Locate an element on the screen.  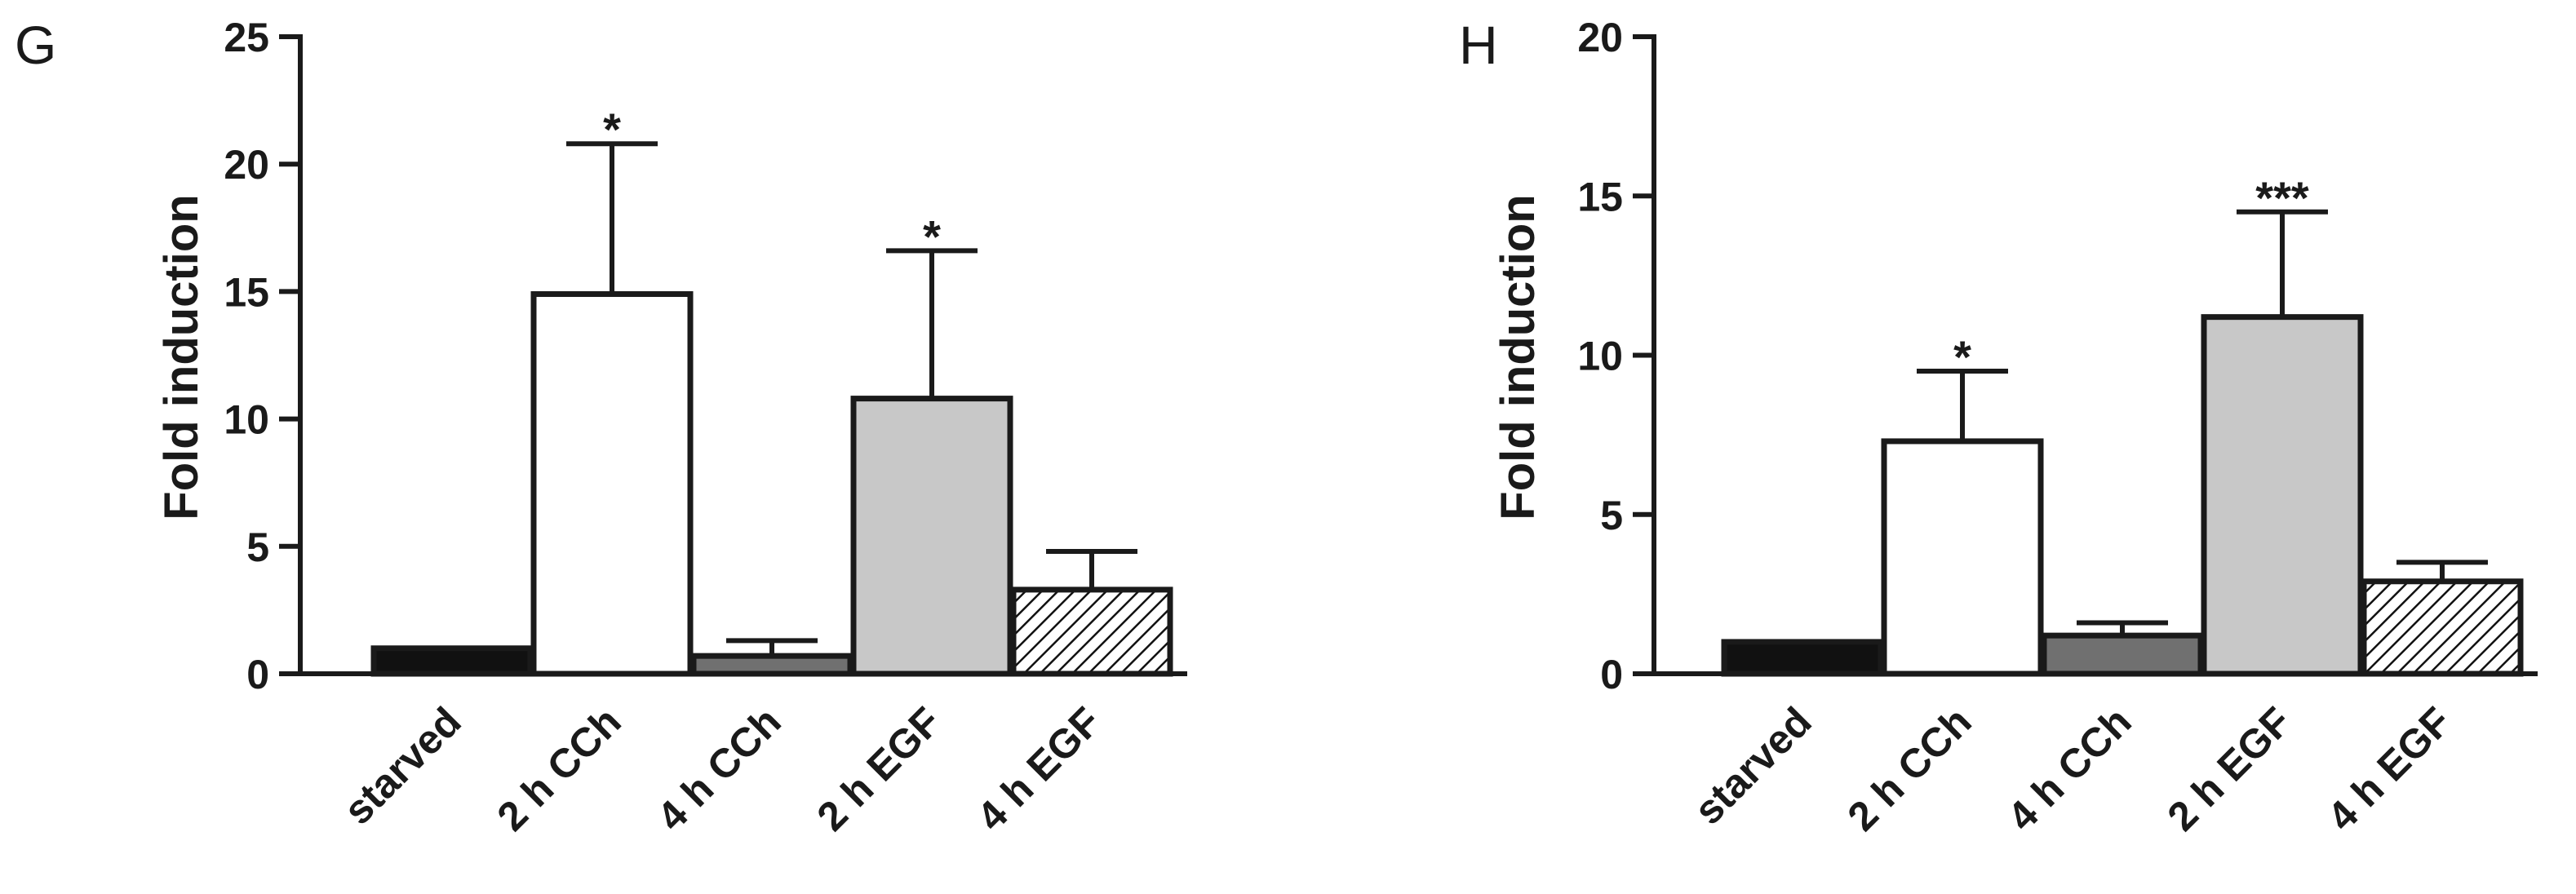
panel-letter: G is located at coordinates (35, 45).